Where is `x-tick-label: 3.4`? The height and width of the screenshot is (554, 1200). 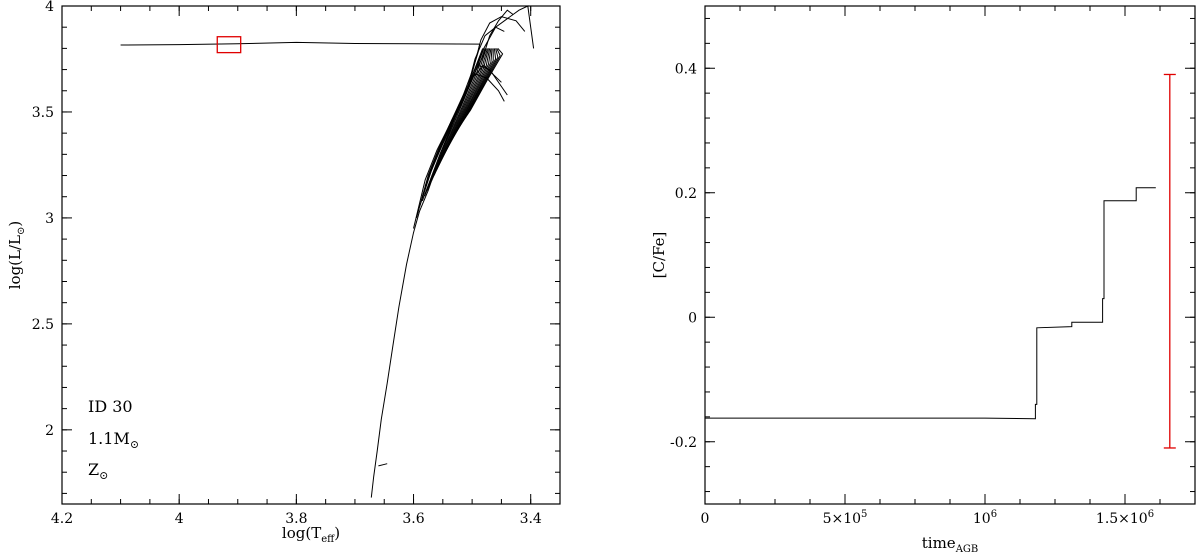 x-tick-label: 3.4 is located at coordinates (531, 519).